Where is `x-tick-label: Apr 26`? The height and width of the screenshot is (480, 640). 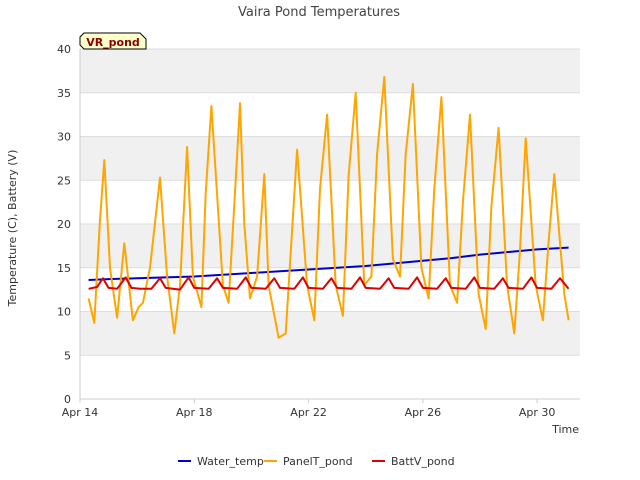 x-tick-label: Apr 26 is located at coordinates (423, 412).